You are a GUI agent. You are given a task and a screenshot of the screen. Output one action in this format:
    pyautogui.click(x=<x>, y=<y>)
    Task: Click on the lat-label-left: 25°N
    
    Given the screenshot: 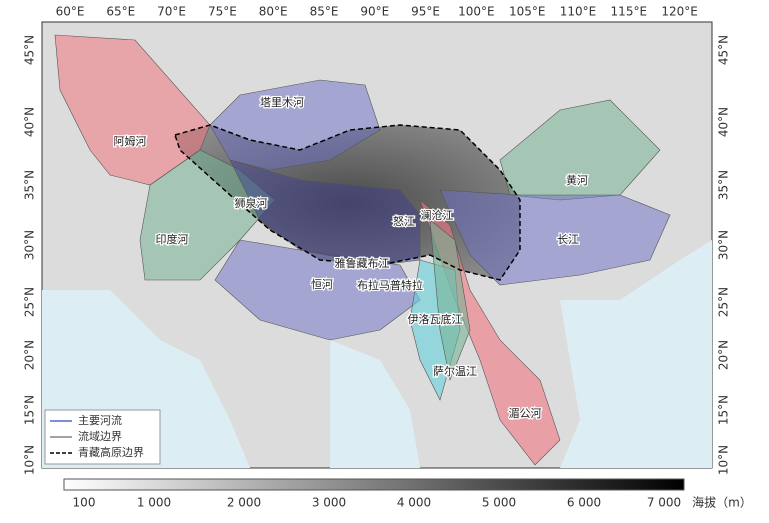 What is the action you would take?
    pyautogui.click(x=30, y=302)
    